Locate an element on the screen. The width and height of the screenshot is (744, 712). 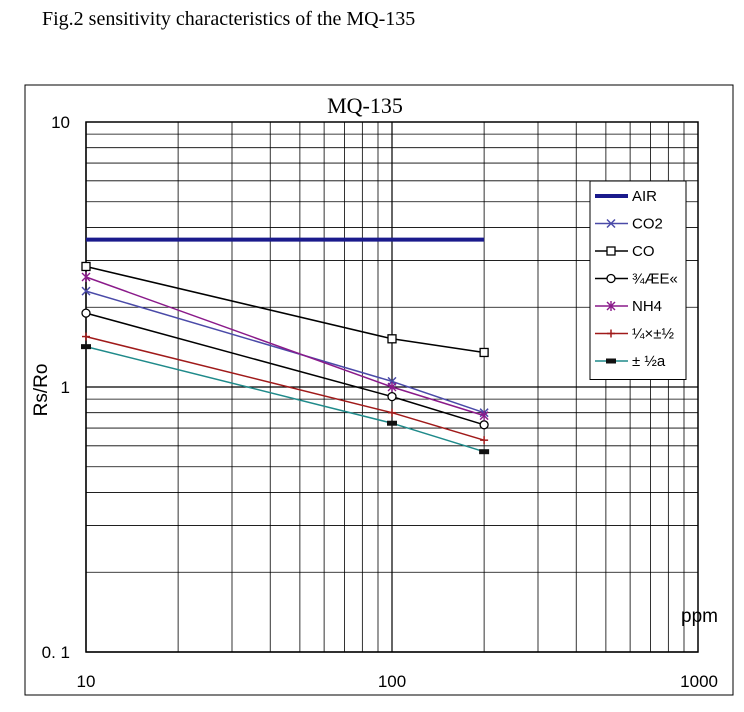
legend-label: ¼×±½ is located at coordinates (653, 334).